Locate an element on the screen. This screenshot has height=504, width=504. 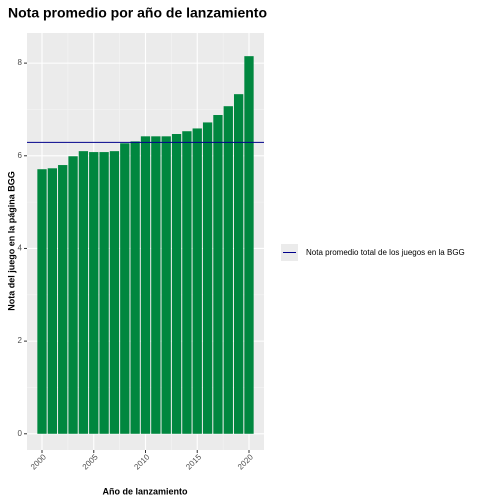
y-tick-label: 4 is located at coordinates (20, 248).